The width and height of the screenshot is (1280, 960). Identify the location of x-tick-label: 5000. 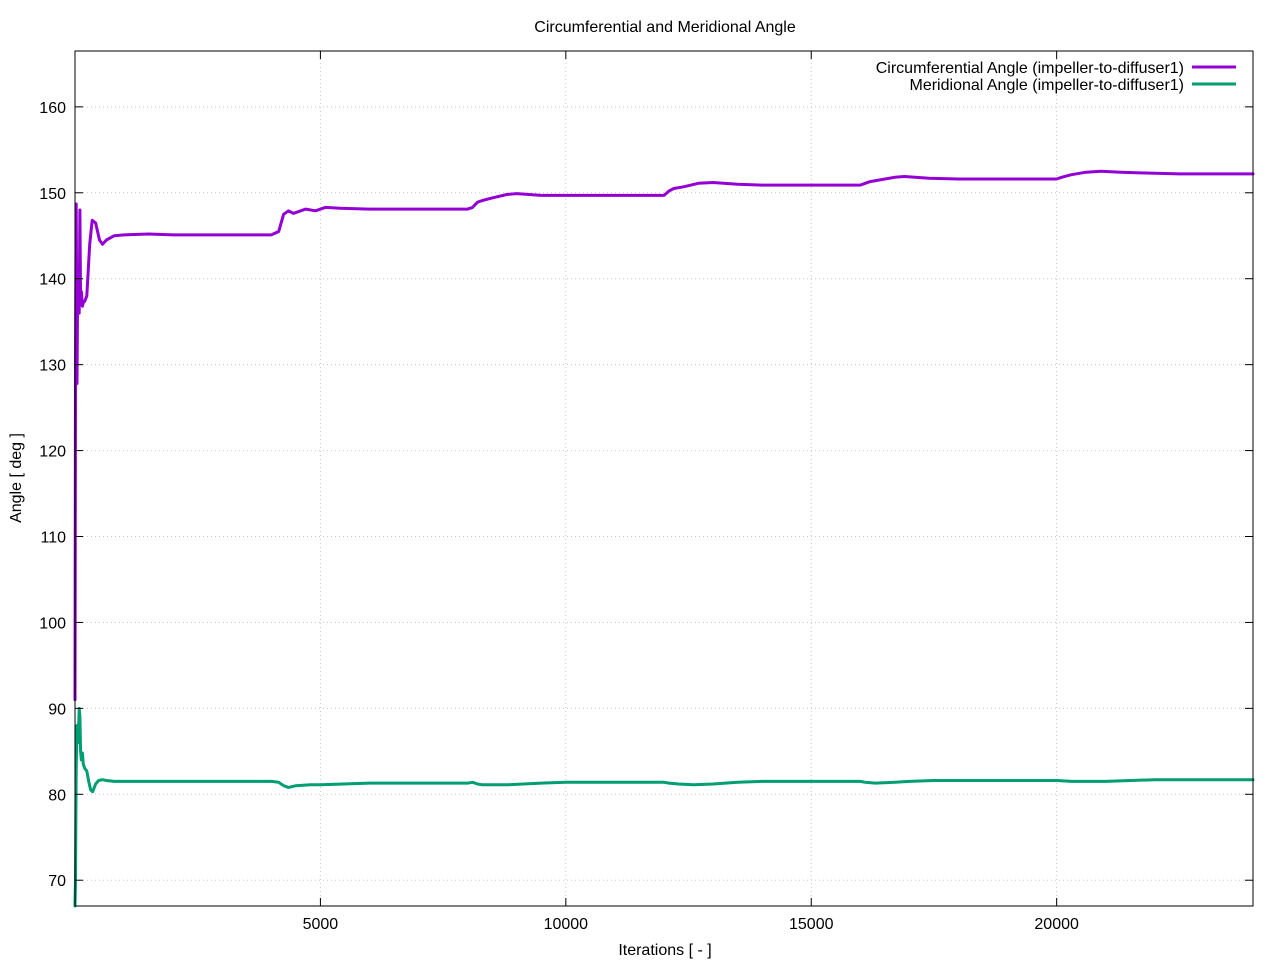
(321, 924).